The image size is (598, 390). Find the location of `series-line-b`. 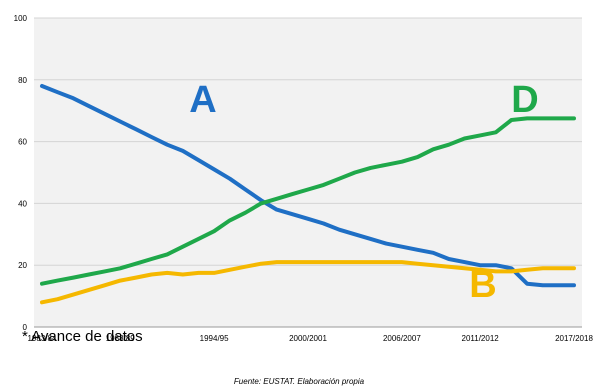

series-line-b is located at coordinates (308, 282).